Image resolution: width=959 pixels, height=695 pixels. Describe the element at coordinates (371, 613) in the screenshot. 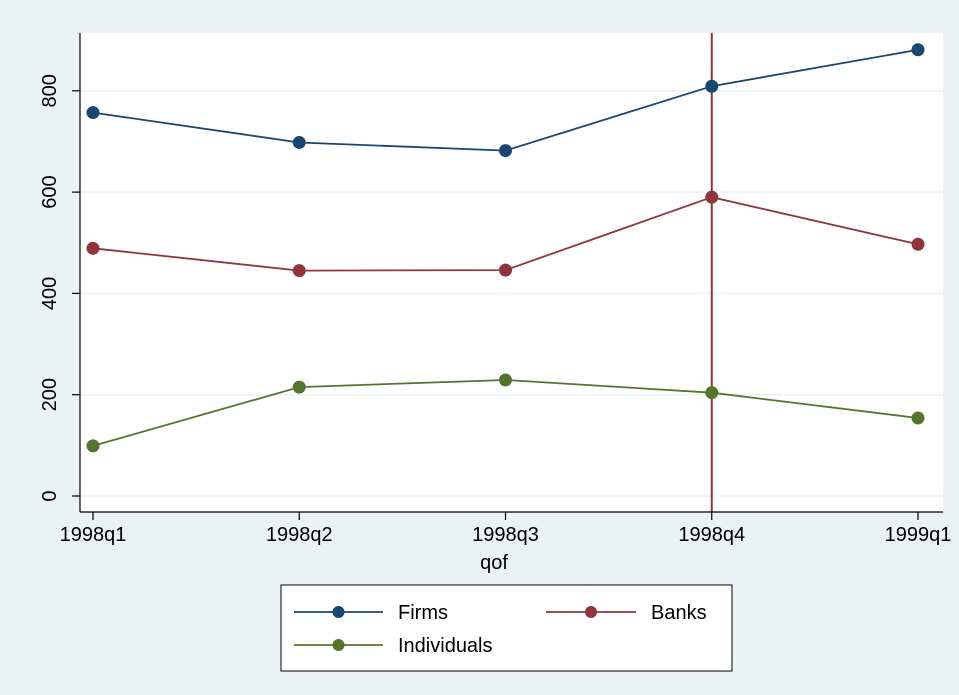

I see `legend-item: Firms` at that location.